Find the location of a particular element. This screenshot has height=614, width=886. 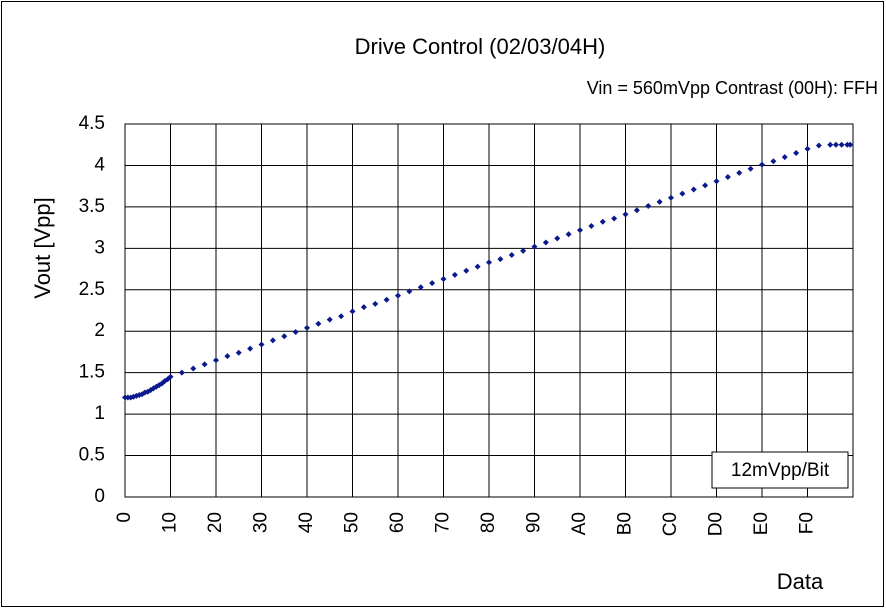

y-tick-label: 0.5 is located at coordinates (92, 455).